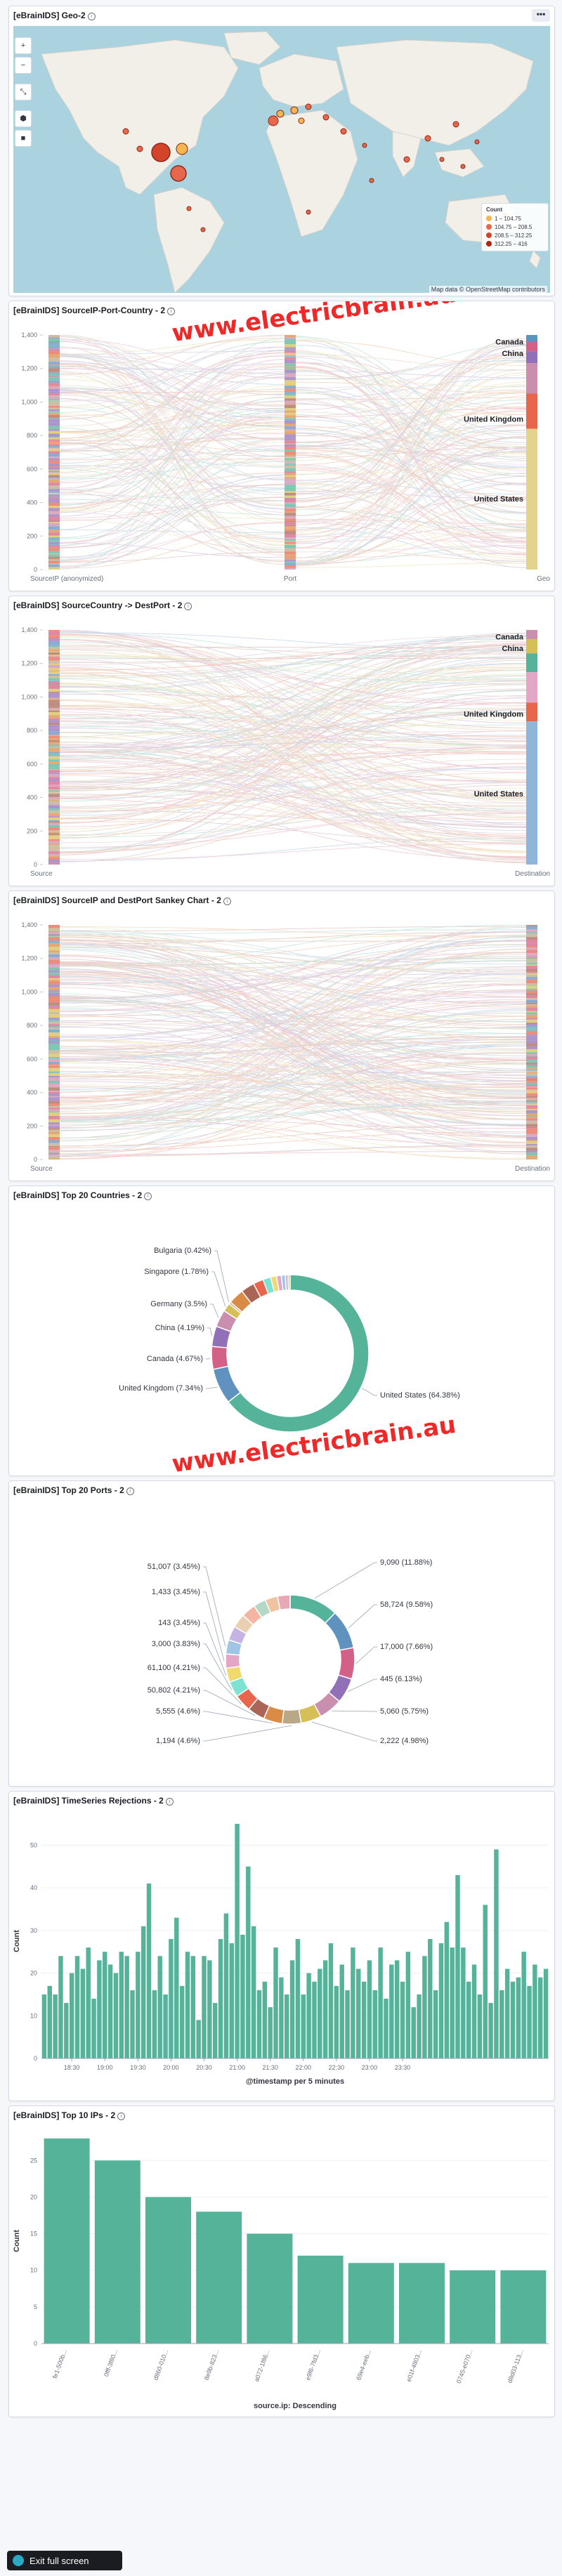 This screenshot has height=2576, width=562. Describe the element at coordinates (406, 159) in the screenshot. I see `map-marker` at that location.